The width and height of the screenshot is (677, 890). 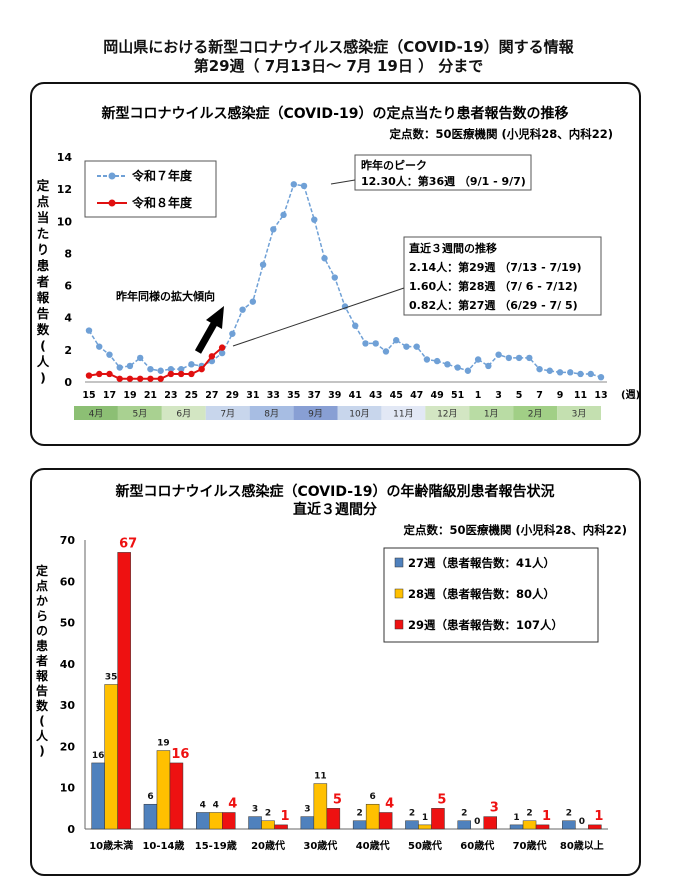 I want to click on line-chart-x-unit: (週), so click(x=630, y=395).